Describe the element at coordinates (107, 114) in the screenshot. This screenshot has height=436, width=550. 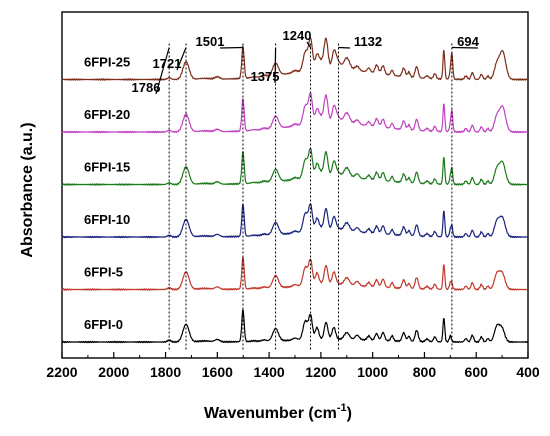
I see `series-label: 6FPI-20` at that location.